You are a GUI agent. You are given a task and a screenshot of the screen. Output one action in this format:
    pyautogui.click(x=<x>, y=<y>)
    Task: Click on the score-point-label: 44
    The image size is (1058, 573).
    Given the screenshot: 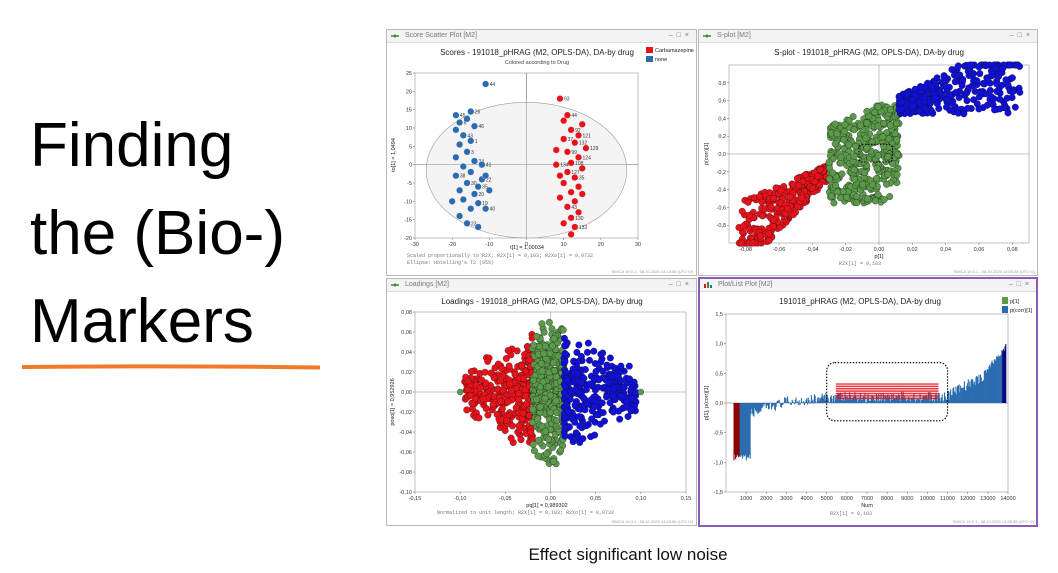 What is the action you would take?
    pyautogui.click(x=493, y=85)
    